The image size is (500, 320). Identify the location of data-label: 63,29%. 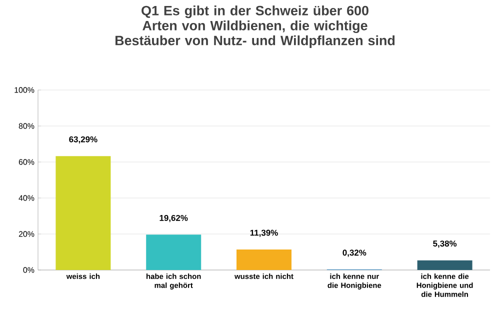
(83, 140).